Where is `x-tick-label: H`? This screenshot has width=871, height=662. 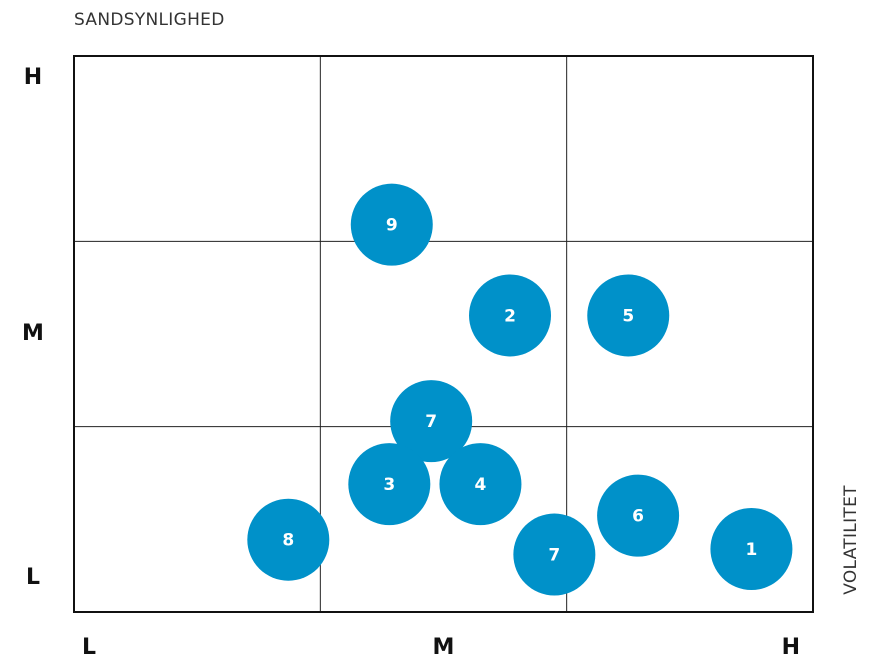
x-tick-label: H is located at coordinates (791, 647).